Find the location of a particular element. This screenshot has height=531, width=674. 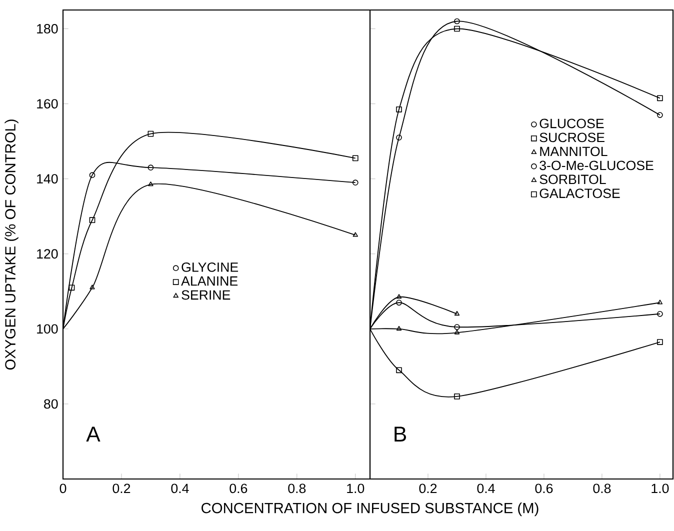

y-tick-label: 100 is located at coordinates (47, 329).